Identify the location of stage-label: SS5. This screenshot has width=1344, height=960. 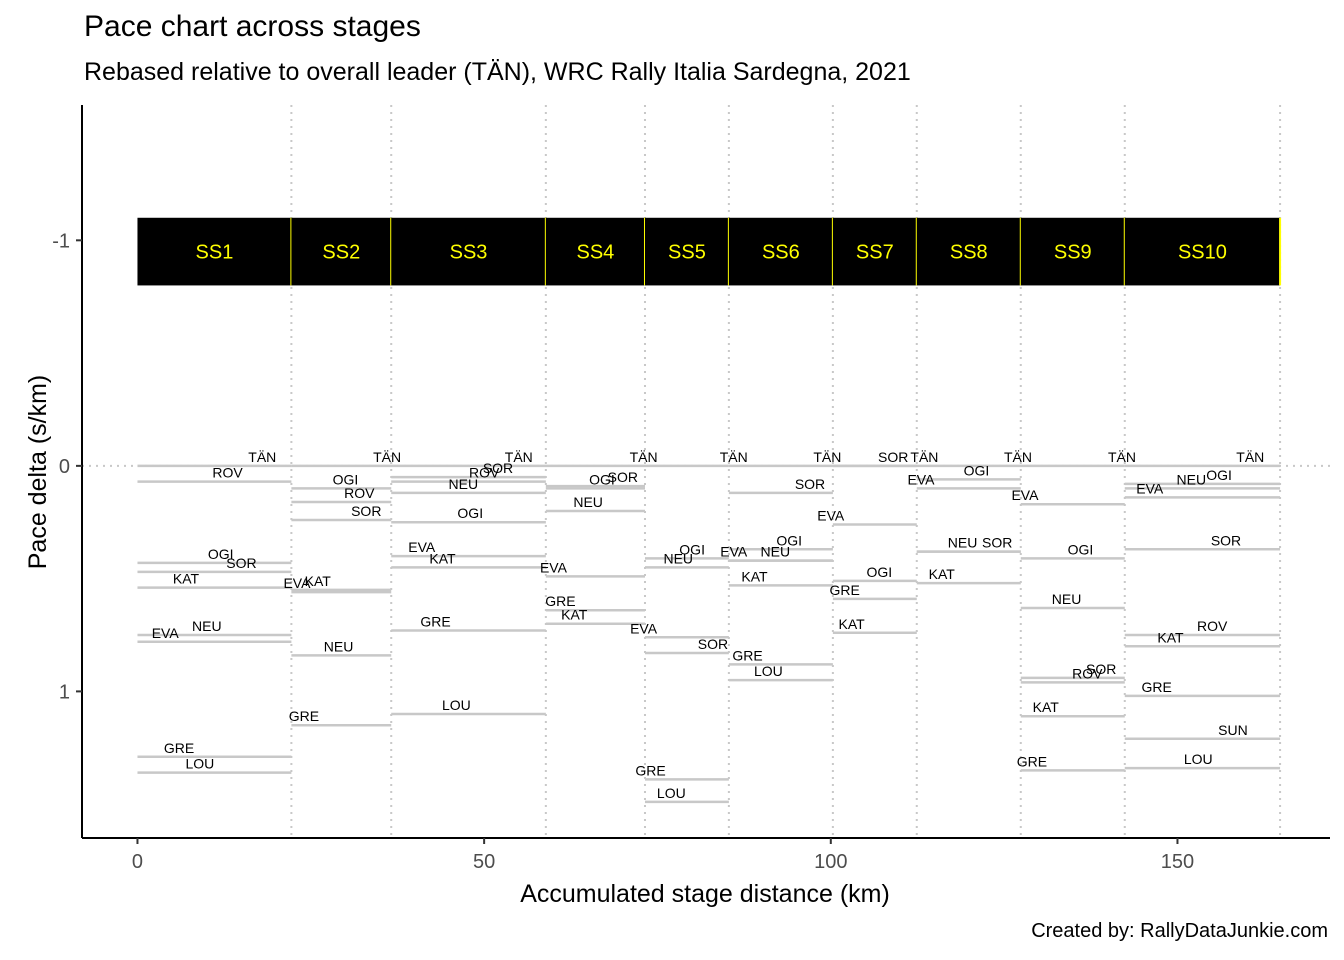
(687, 253).